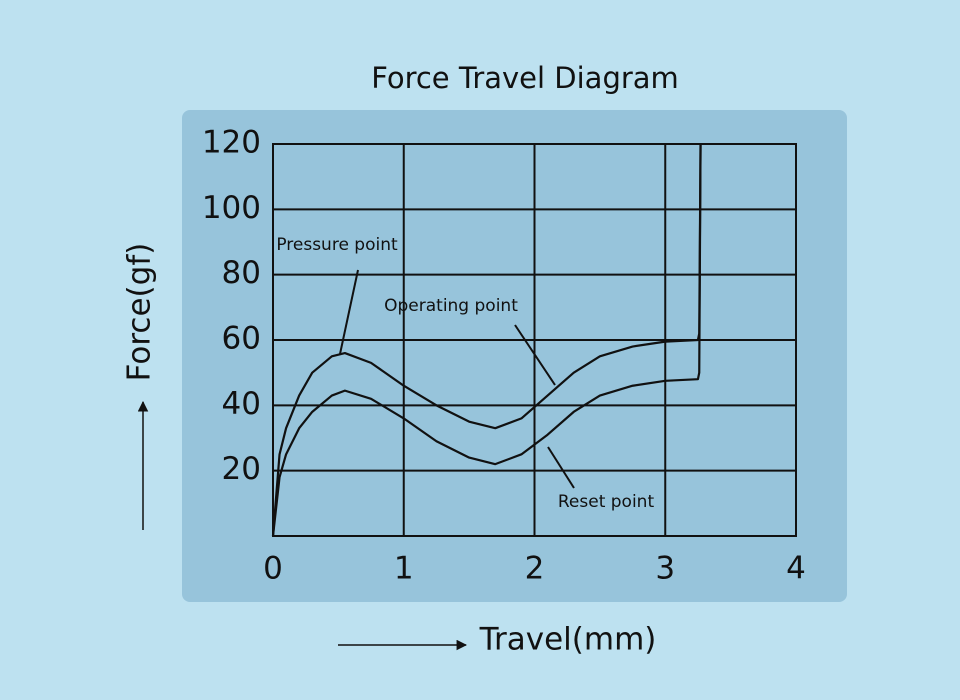  Describe the element at coordinates (665, 569) in the screenshot. I see `x-tick-label: 3` at that location.